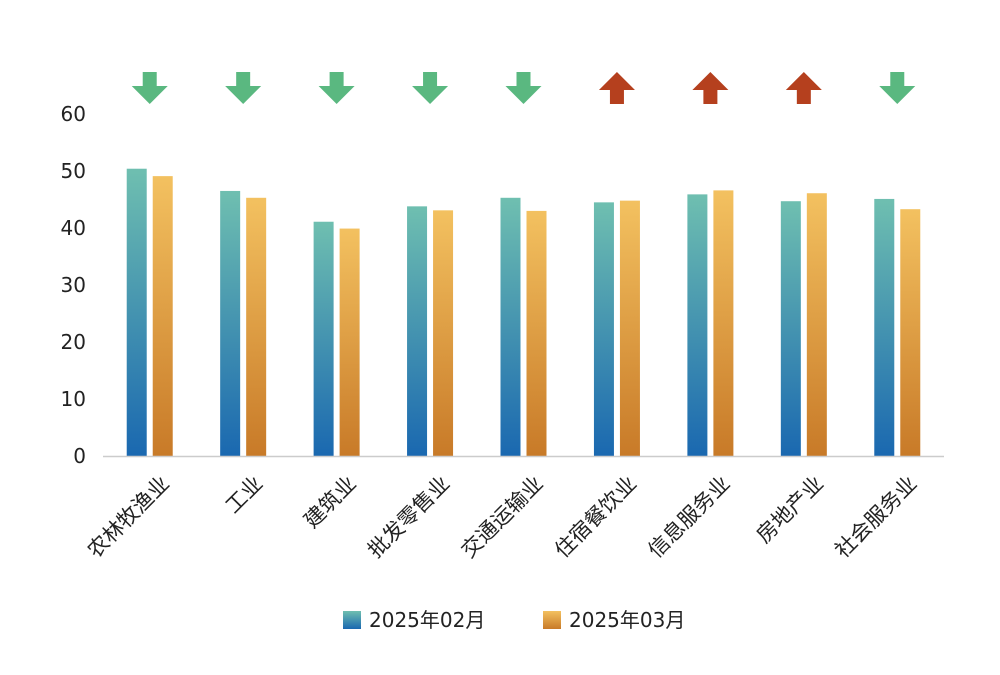 This screenshot has height=675, width=1000. I want to click on y-tick-label: 30, so click(73, 285).